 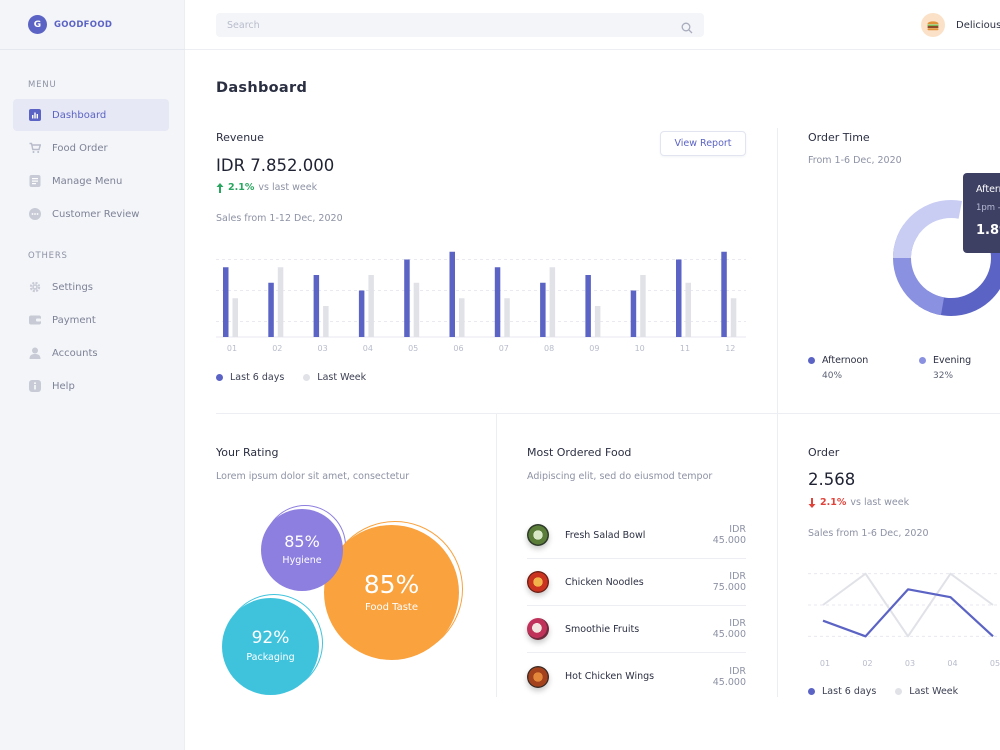 What do you see at coordinates (833, 502) in the screenshot?
I see `order-trend-pct: 2.1%` at bounding box center [833, 502].